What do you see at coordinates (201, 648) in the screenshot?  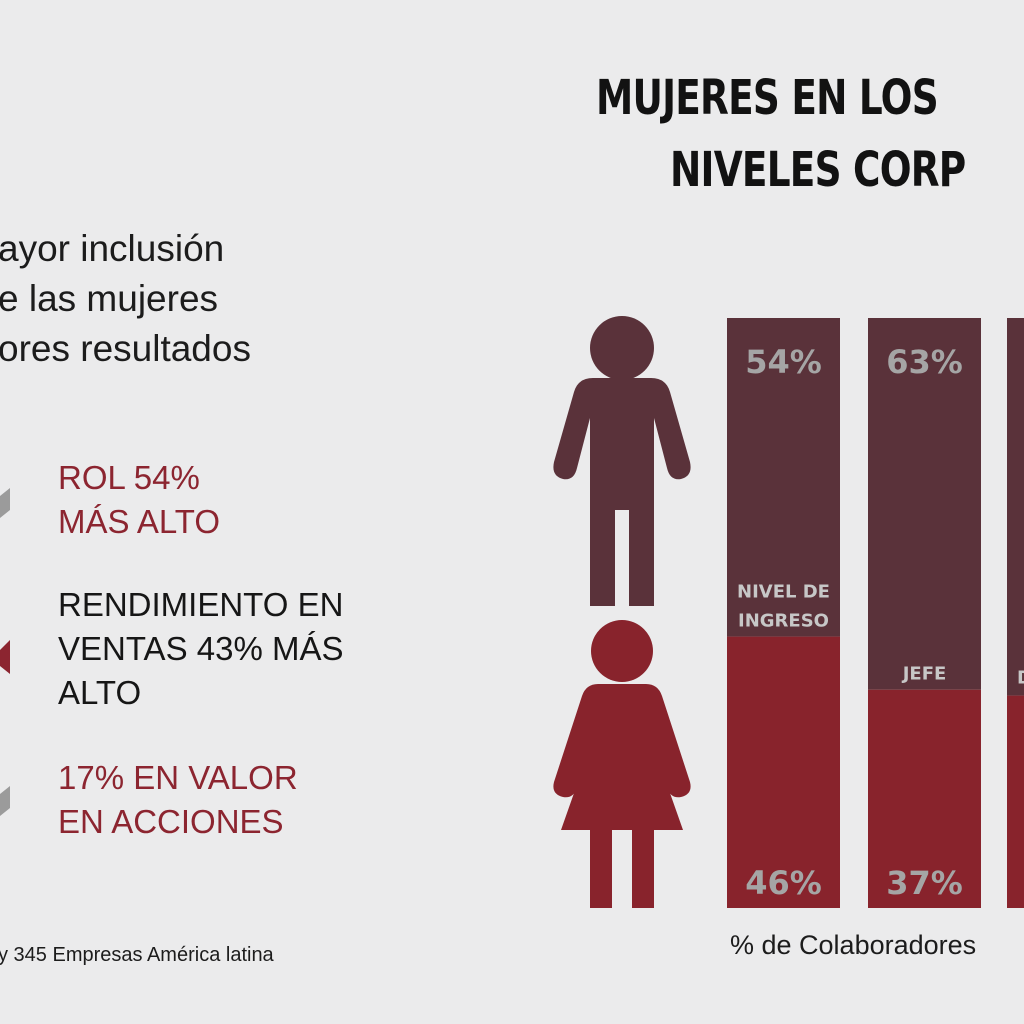 I see `stat-2-line-2: VENTAS 43% MÁS` at bounding box center [201, 648].